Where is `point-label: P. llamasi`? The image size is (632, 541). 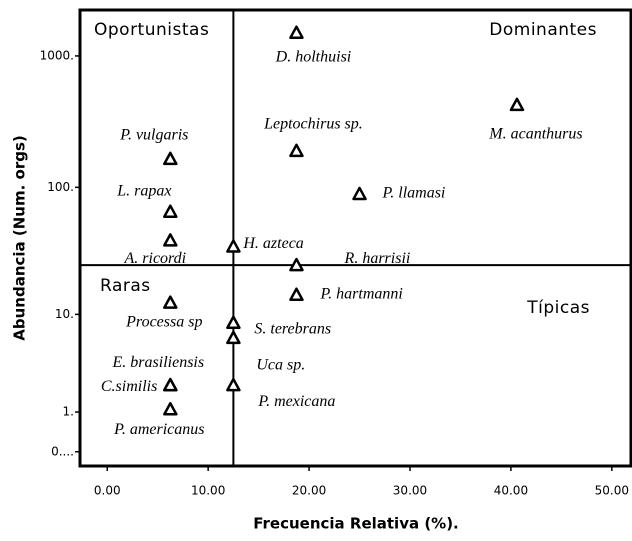
point-label: P. llamasi is located at coordinates (414, 193).